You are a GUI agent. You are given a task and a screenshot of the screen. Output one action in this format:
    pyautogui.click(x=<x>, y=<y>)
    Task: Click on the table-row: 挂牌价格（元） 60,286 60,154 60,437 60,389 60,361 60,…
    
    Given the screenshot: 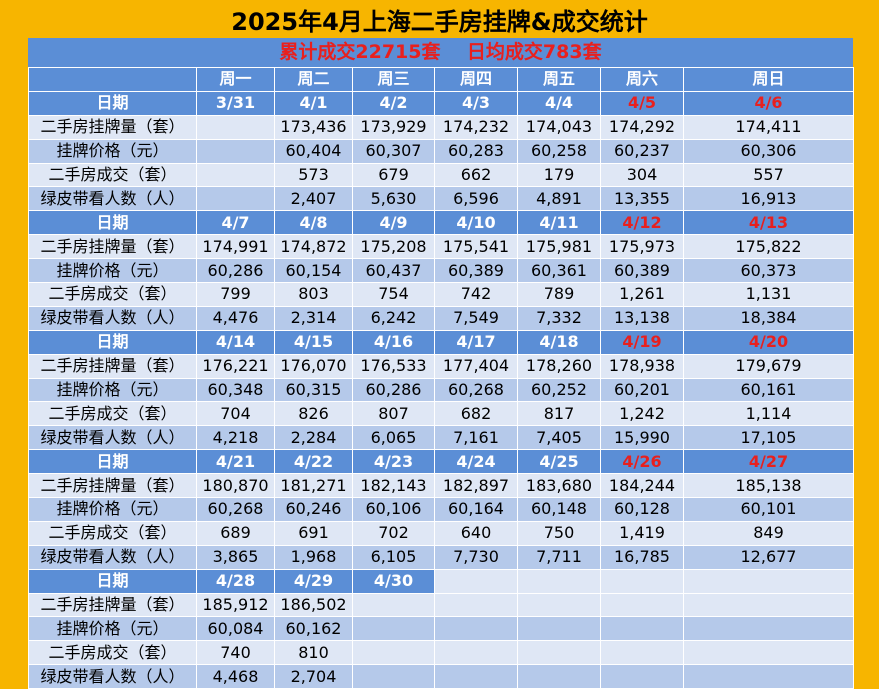 What is the action you would take?
    pyautogui.click(x=441, y=271)
    